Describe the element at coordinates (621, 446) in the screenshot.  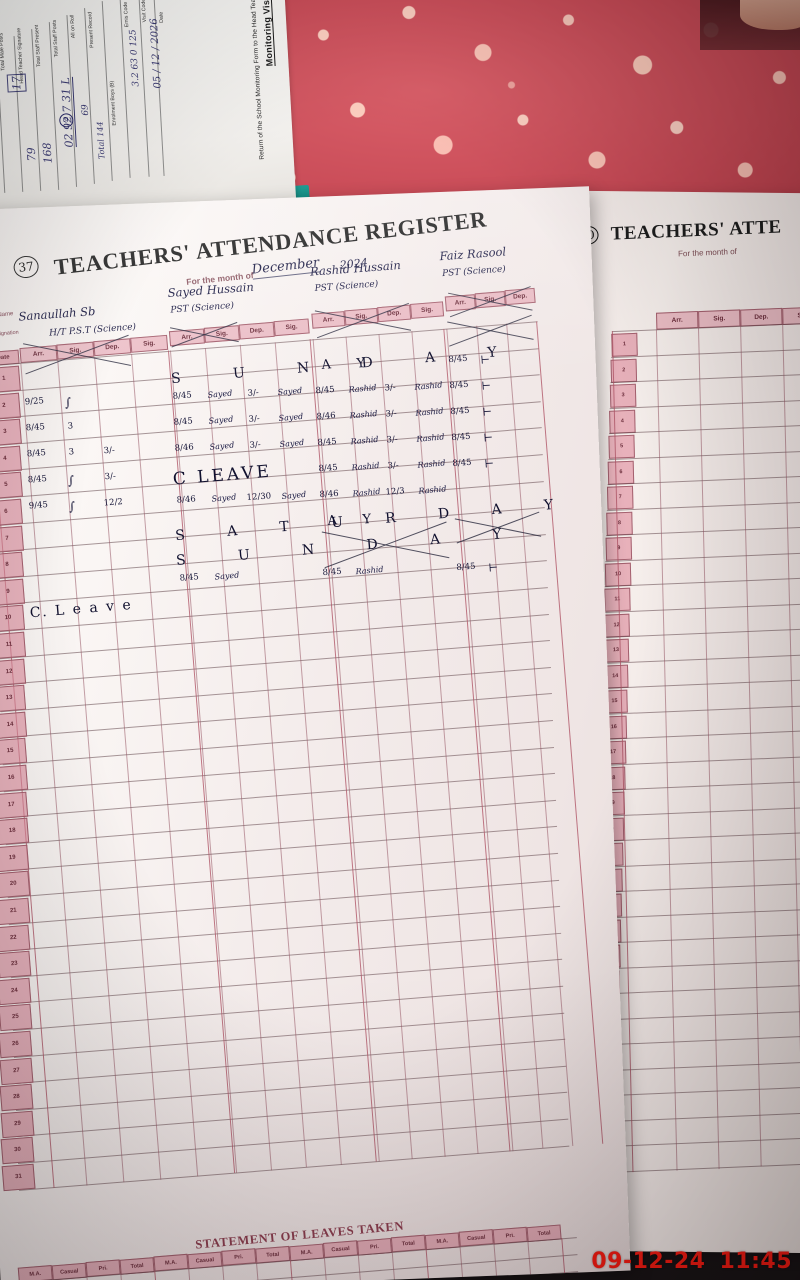
I see `right-date-cell: 5` at that location.